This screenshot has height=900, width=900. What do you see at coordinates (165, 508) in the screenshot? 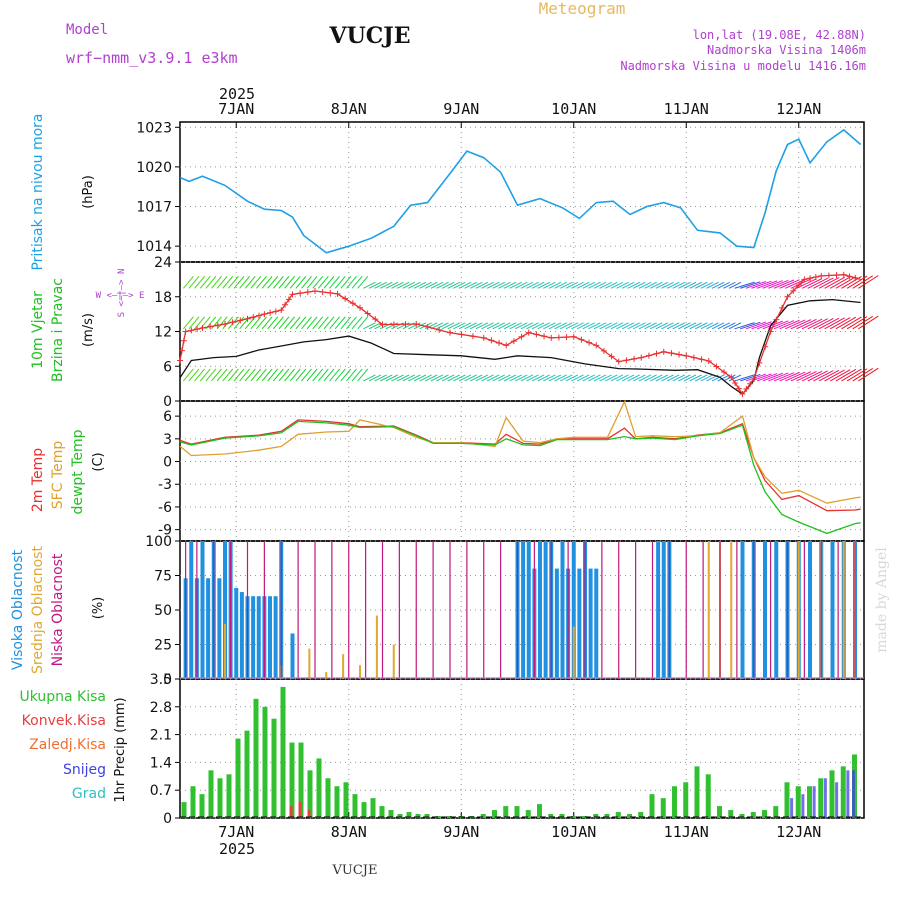
I see `temperature-ytick-label: -6` at bounding box center [165, 508].